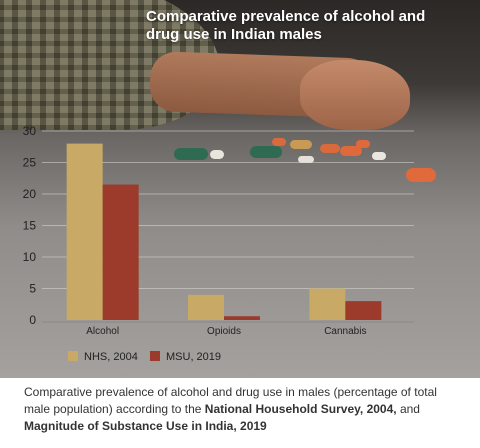 This screenshot has width=480, height=448. Describe the element at coordinates (111, 357) in the screenshot. I see `legend-label: NHS, 2004` at that location.